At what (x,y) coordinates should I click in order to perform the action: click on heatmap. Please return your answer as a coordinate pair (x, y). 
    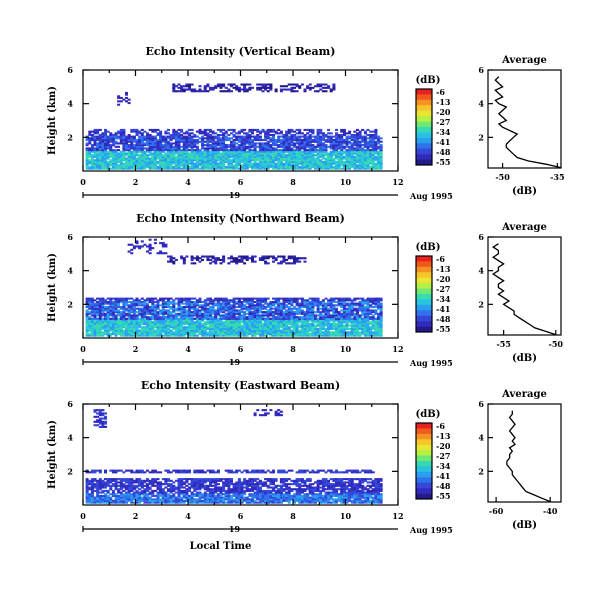
    Looking at the image, I should click on (234, 126).